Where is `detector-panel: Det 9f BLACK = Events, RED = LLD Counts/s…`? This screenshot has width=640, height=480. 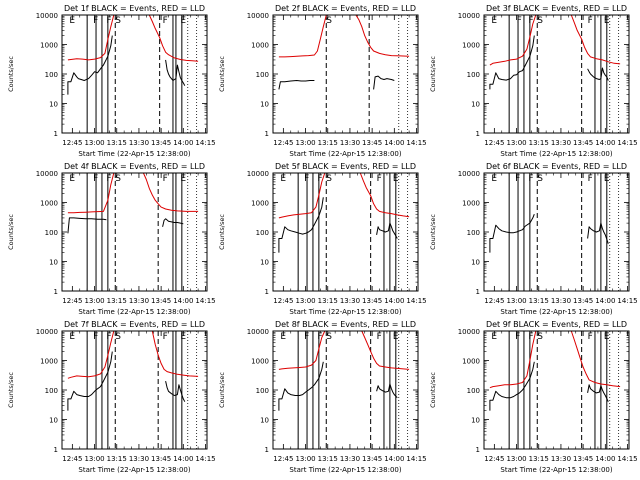
detector-panel: Det 9f BLACK = Events, RED = LLD Counts/s… is located at coordinates (533, 397).